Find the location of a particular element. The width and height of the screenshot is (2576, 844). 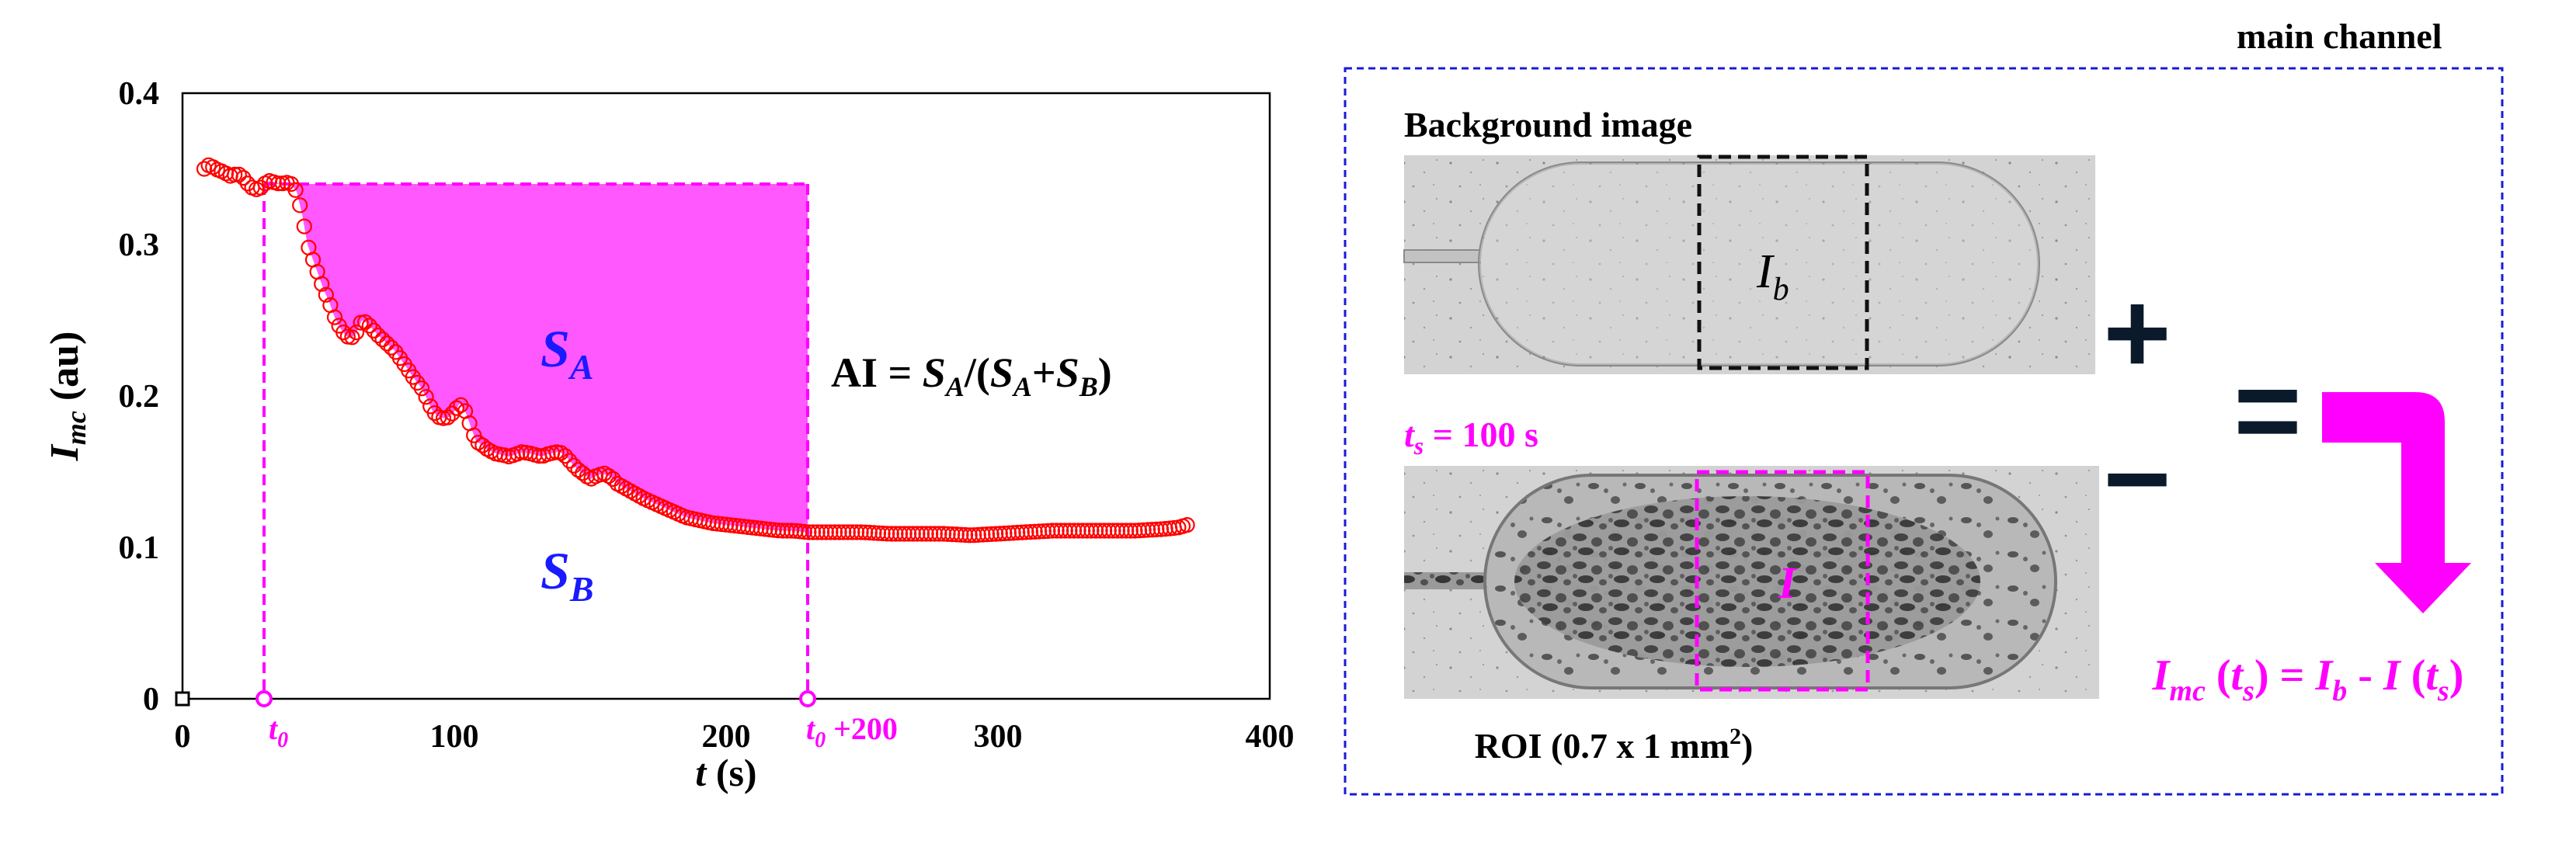

background-image-label: Background image is located at coordinates (1548, 124).